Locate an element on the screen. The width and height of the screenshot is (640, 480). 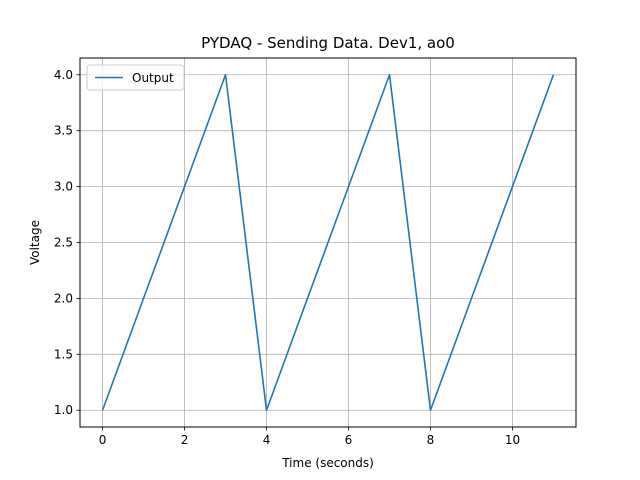
x-tick-label: 8 is located at coordinates (431, 440).